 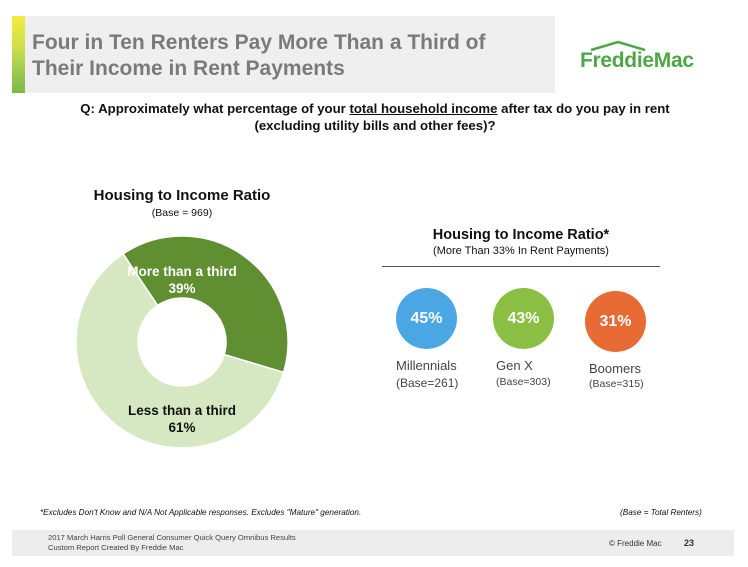 I want to click on question-prefix: Q: Approximately what percentage of your, so click(x=215, y=108).